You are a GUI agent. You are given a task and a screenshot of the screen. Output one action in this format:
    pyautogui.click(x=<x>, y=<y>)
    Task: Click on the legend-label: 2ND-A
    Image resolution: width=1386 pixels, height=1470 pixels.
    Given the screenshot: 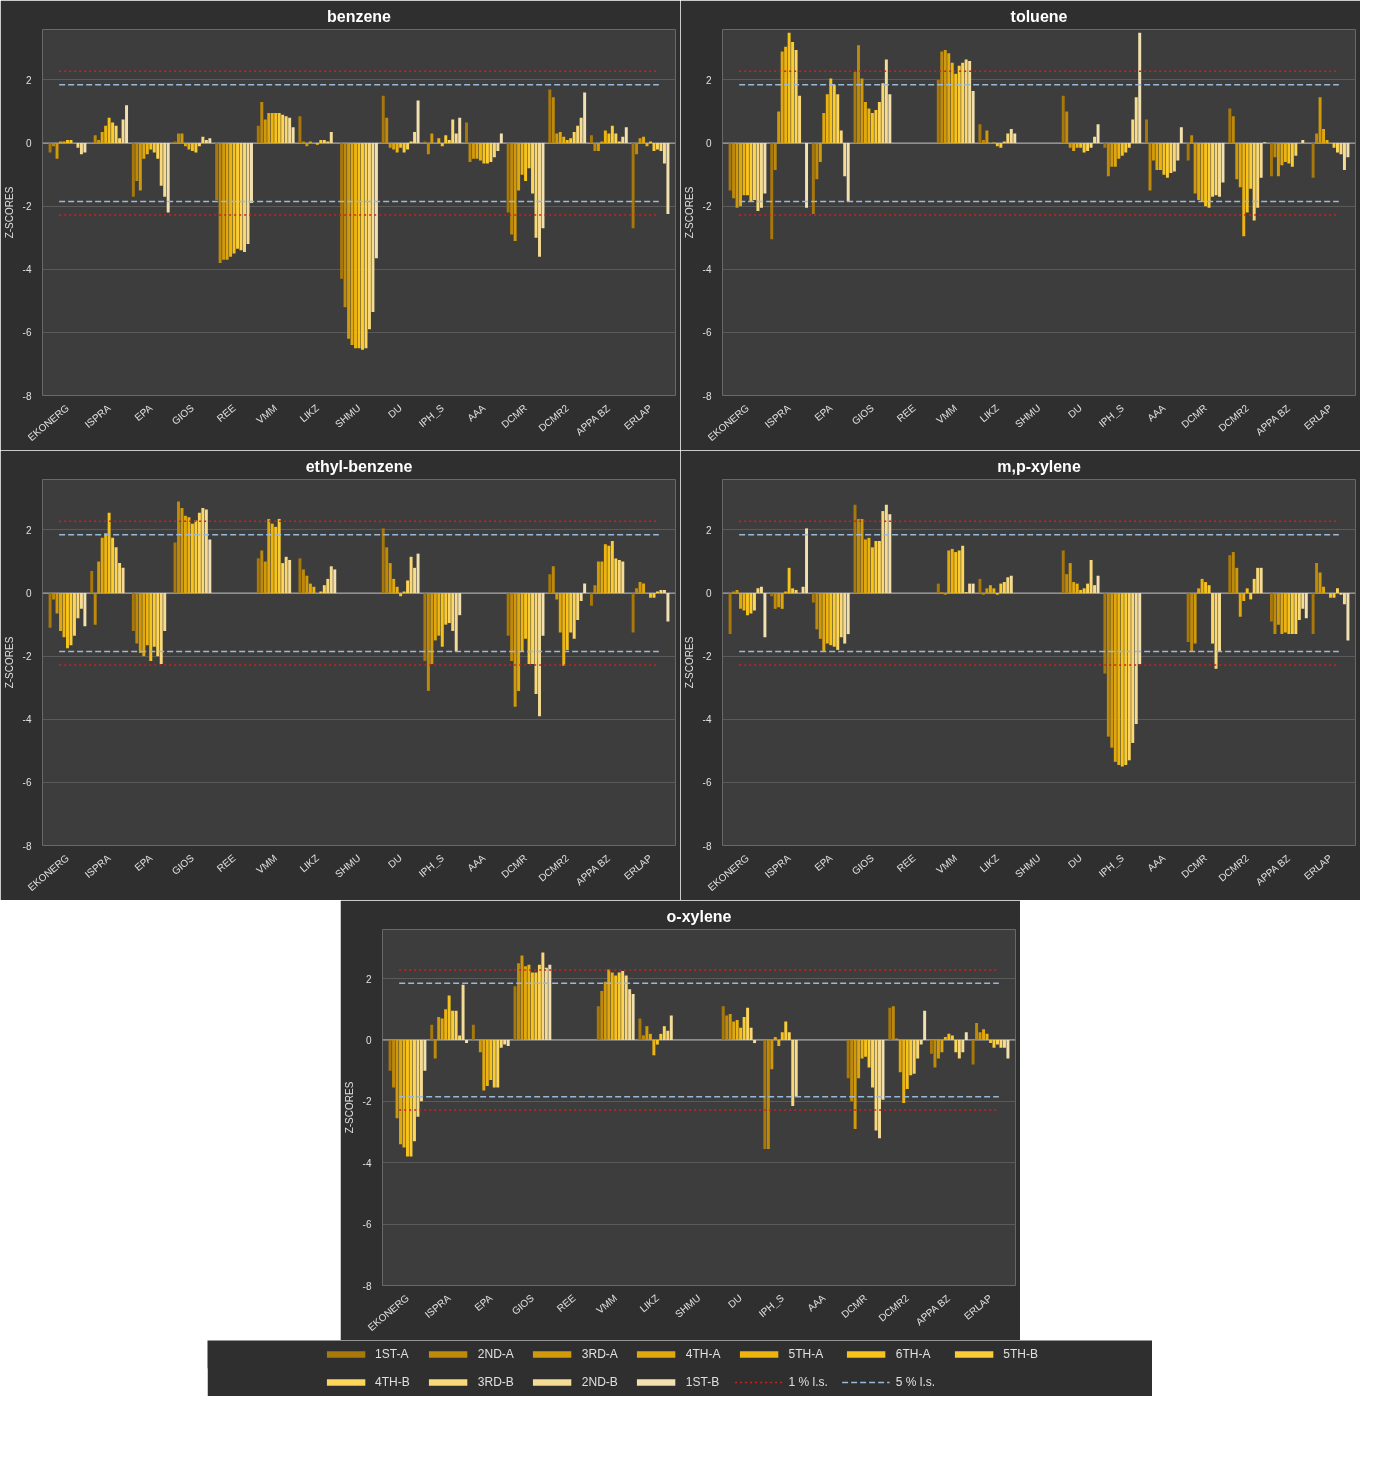 What is the action you would take?
    pyautogui.click(x=495, y=1354)
    